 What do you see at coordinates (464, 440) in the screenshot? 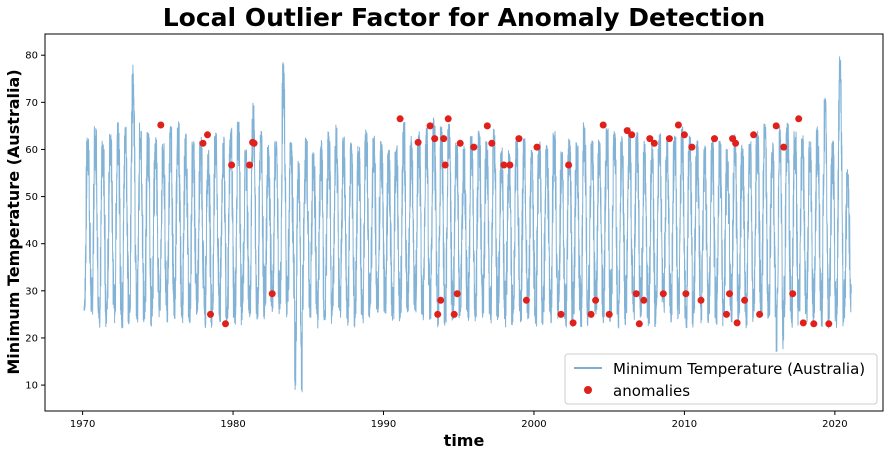
I see `x-axis-label: time` at bounding box center [464, 440].